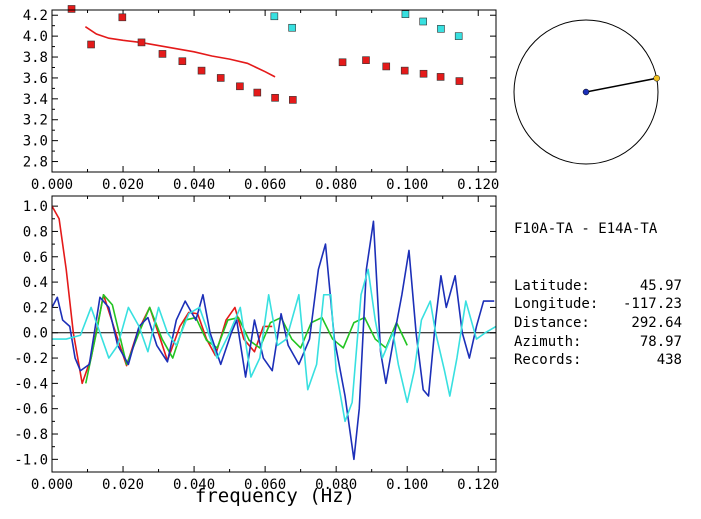  What do you see at coordinates (35, 308) in the screenshot?
I see `y-tick-label: 0.2` at bounding box center [35, 308].